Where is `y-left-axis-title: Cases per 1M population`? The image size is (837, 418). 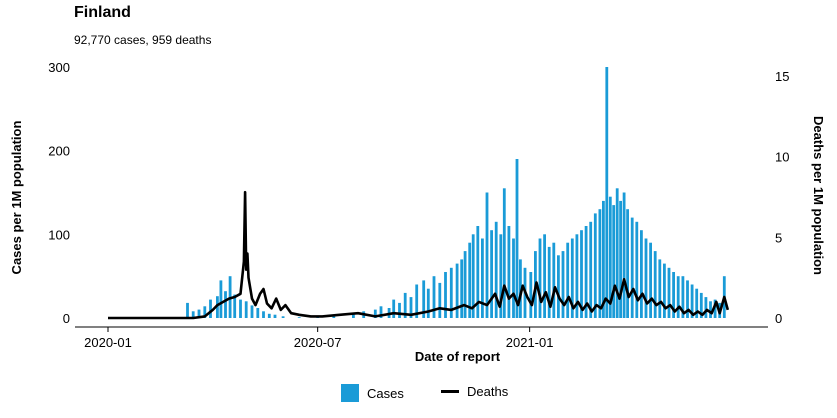
y-left-axis-title: Cases per 1M population is located at coordinates (16, 198).